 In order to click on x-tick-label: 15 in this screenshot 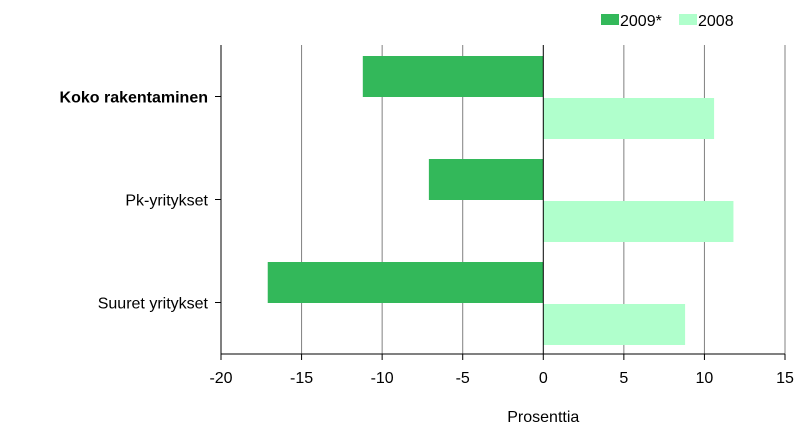, I will do `click(785, 378)`.